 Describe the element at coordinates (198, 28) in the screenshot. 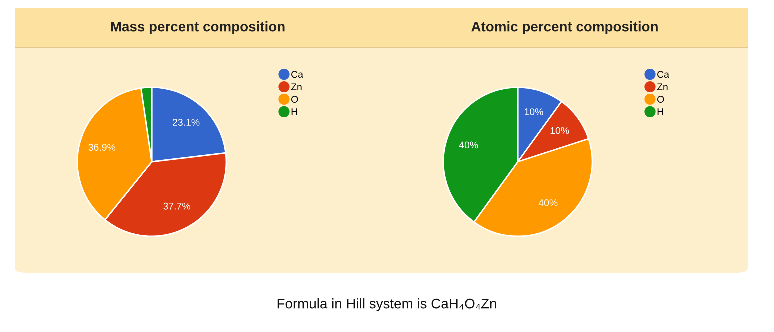

I see `chart-title: Mass percent composition` at that location.